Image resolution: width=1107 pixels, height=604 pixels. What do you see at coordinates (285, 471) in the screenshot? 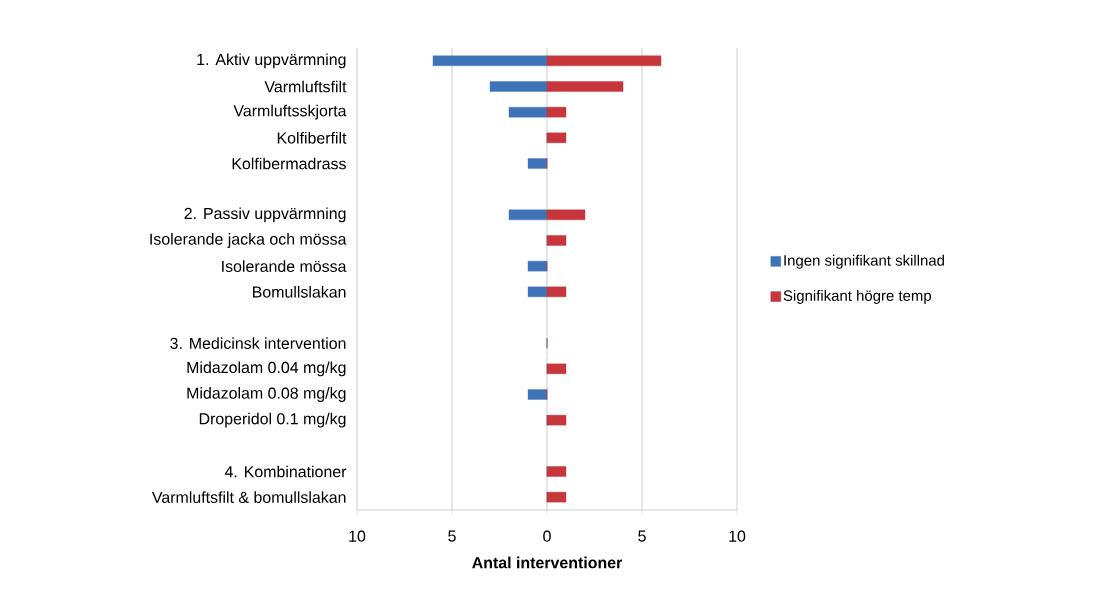
I see `y-tick-label: 4. Kombinationer` at bounding box center [285, 471].